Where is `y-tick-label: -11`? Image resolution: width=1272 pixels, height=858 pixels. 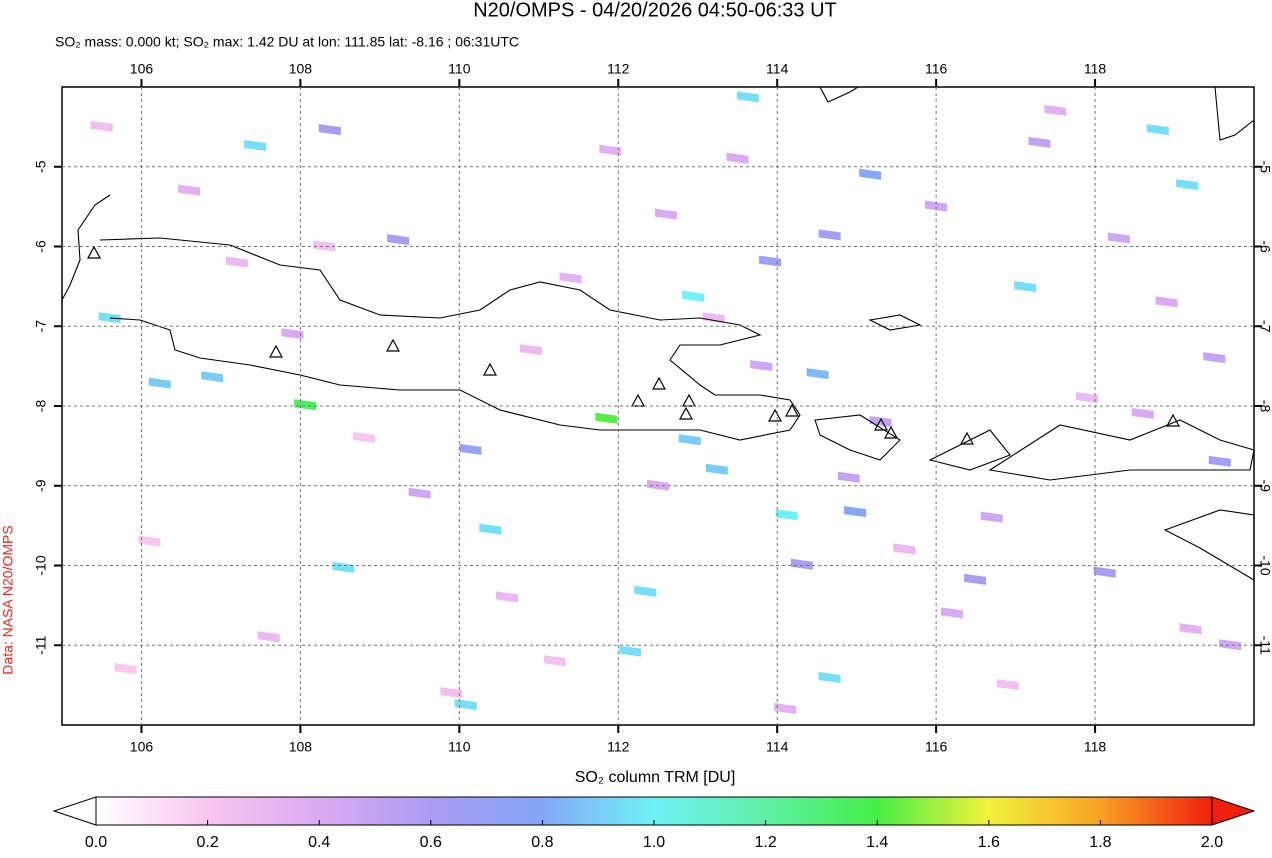 y-tick-label: -11 is located at coordinates (1264, 645).